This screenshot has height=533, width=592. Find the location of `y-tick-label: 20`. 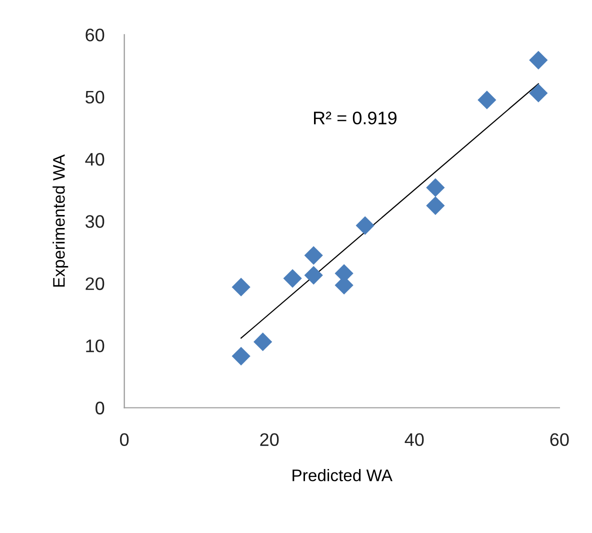

y-tick-label: 20 is located at coordinates (95, 283).